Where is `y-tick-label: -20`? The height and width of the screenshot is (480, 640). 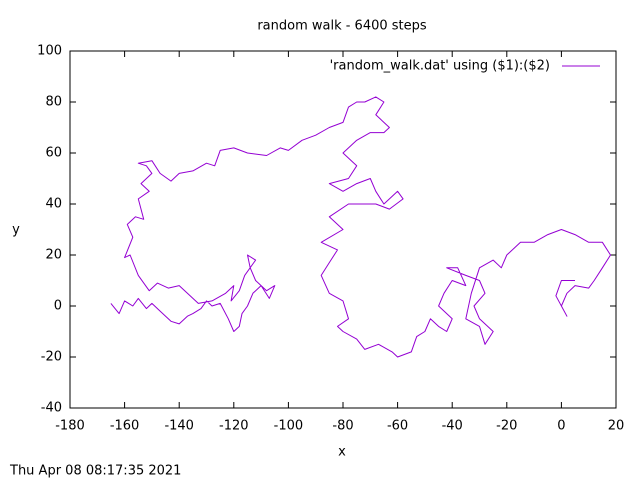
y-tick-label: -20 is located at coordinates (51, 357).